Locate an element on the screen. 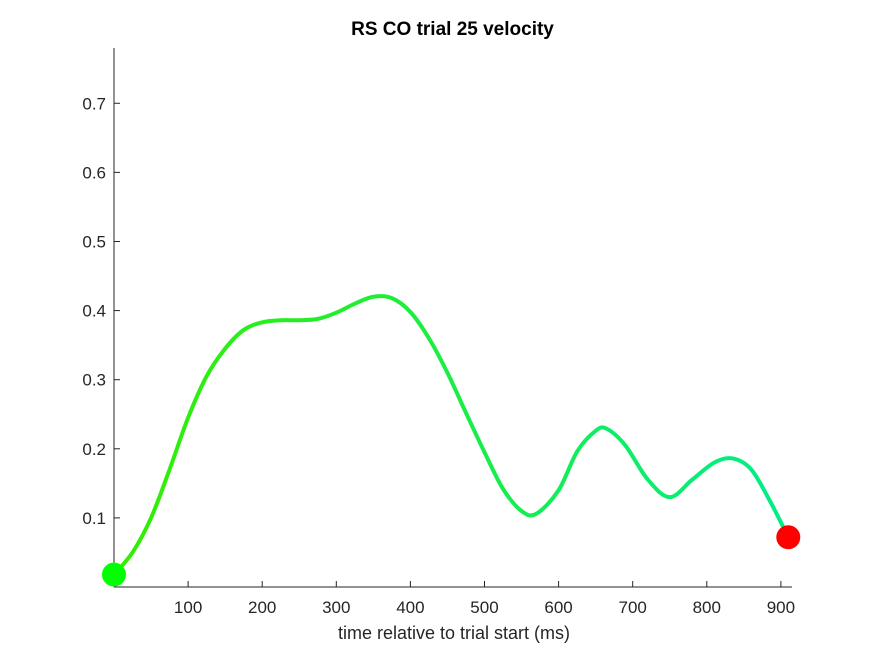  x-tick-label: 500 is located at coordinates (484, 607).